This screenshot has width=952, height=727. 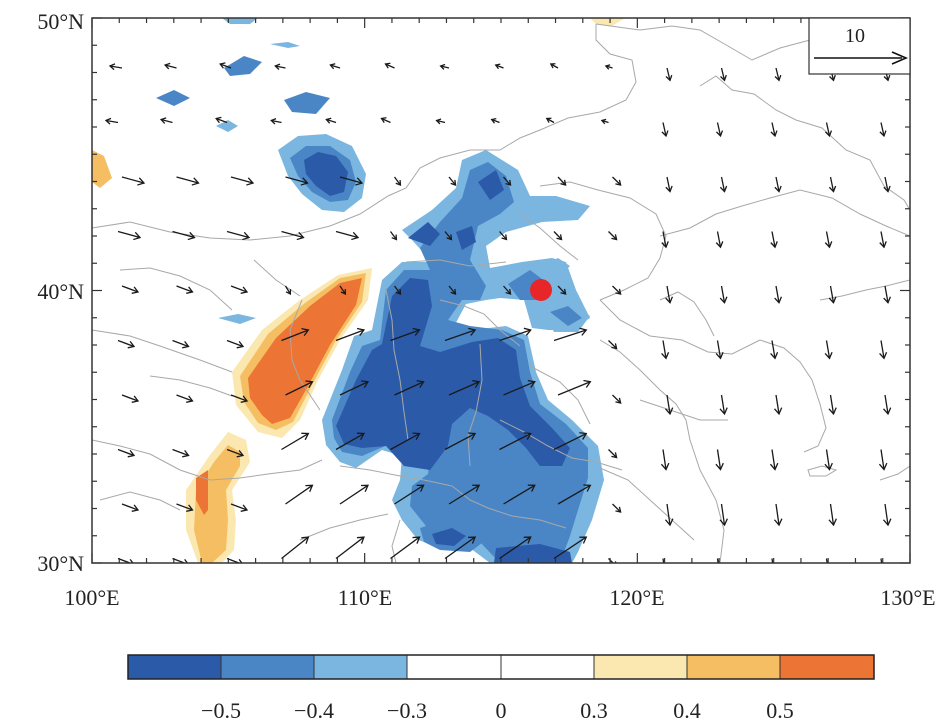 I want to click on lat-label-30n: 30°N, so click(x=60, y=563).